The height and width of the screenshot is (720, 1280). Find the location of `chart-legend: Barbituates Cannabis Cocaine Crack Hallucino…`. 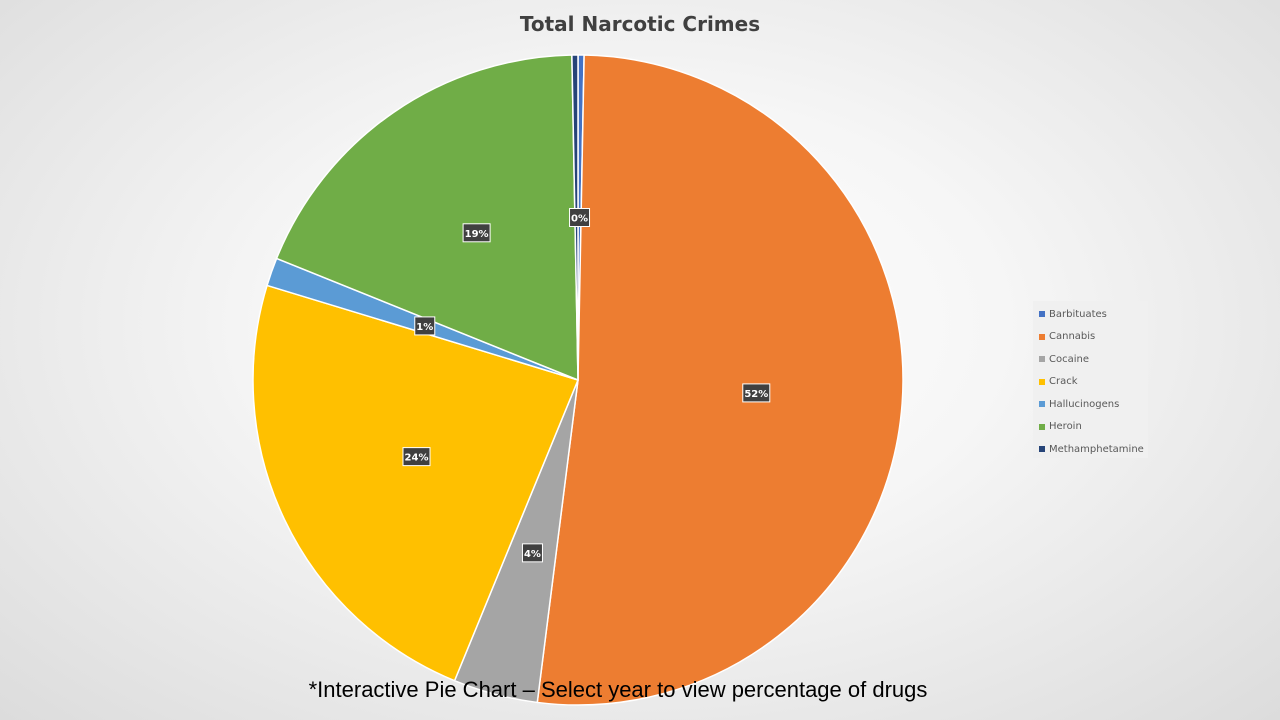

chart-legend: Barbituates Cannabis Cocaine Crack Hallucino… is located at coordinates (1090, 379).